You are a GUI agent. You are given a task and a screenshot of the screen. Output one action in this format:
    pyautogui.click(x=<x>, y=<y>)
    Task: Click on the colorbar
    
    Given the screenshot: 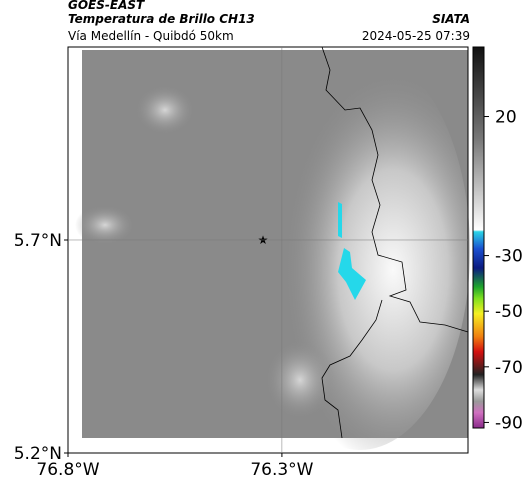 What is the action you would take?
    pyautogui.click(x=478, y=237)
    